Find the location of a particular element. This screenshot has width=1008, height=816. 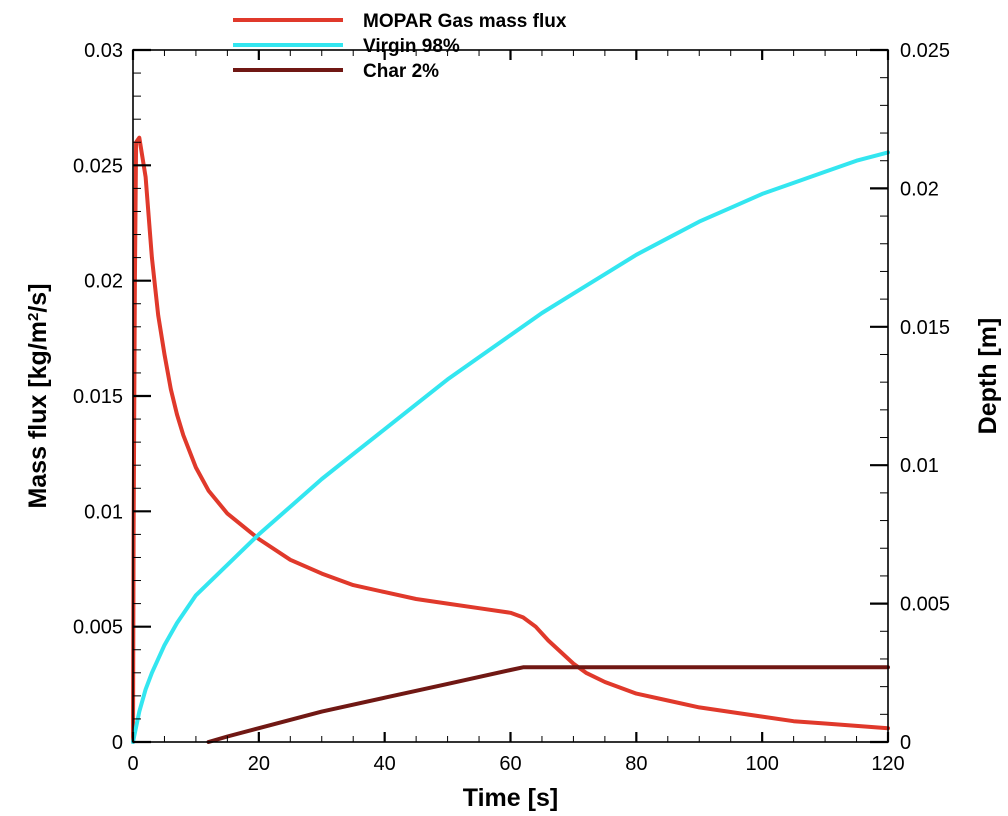

y-right-tick-label: 0.015 is located at coordinates (925, 328).